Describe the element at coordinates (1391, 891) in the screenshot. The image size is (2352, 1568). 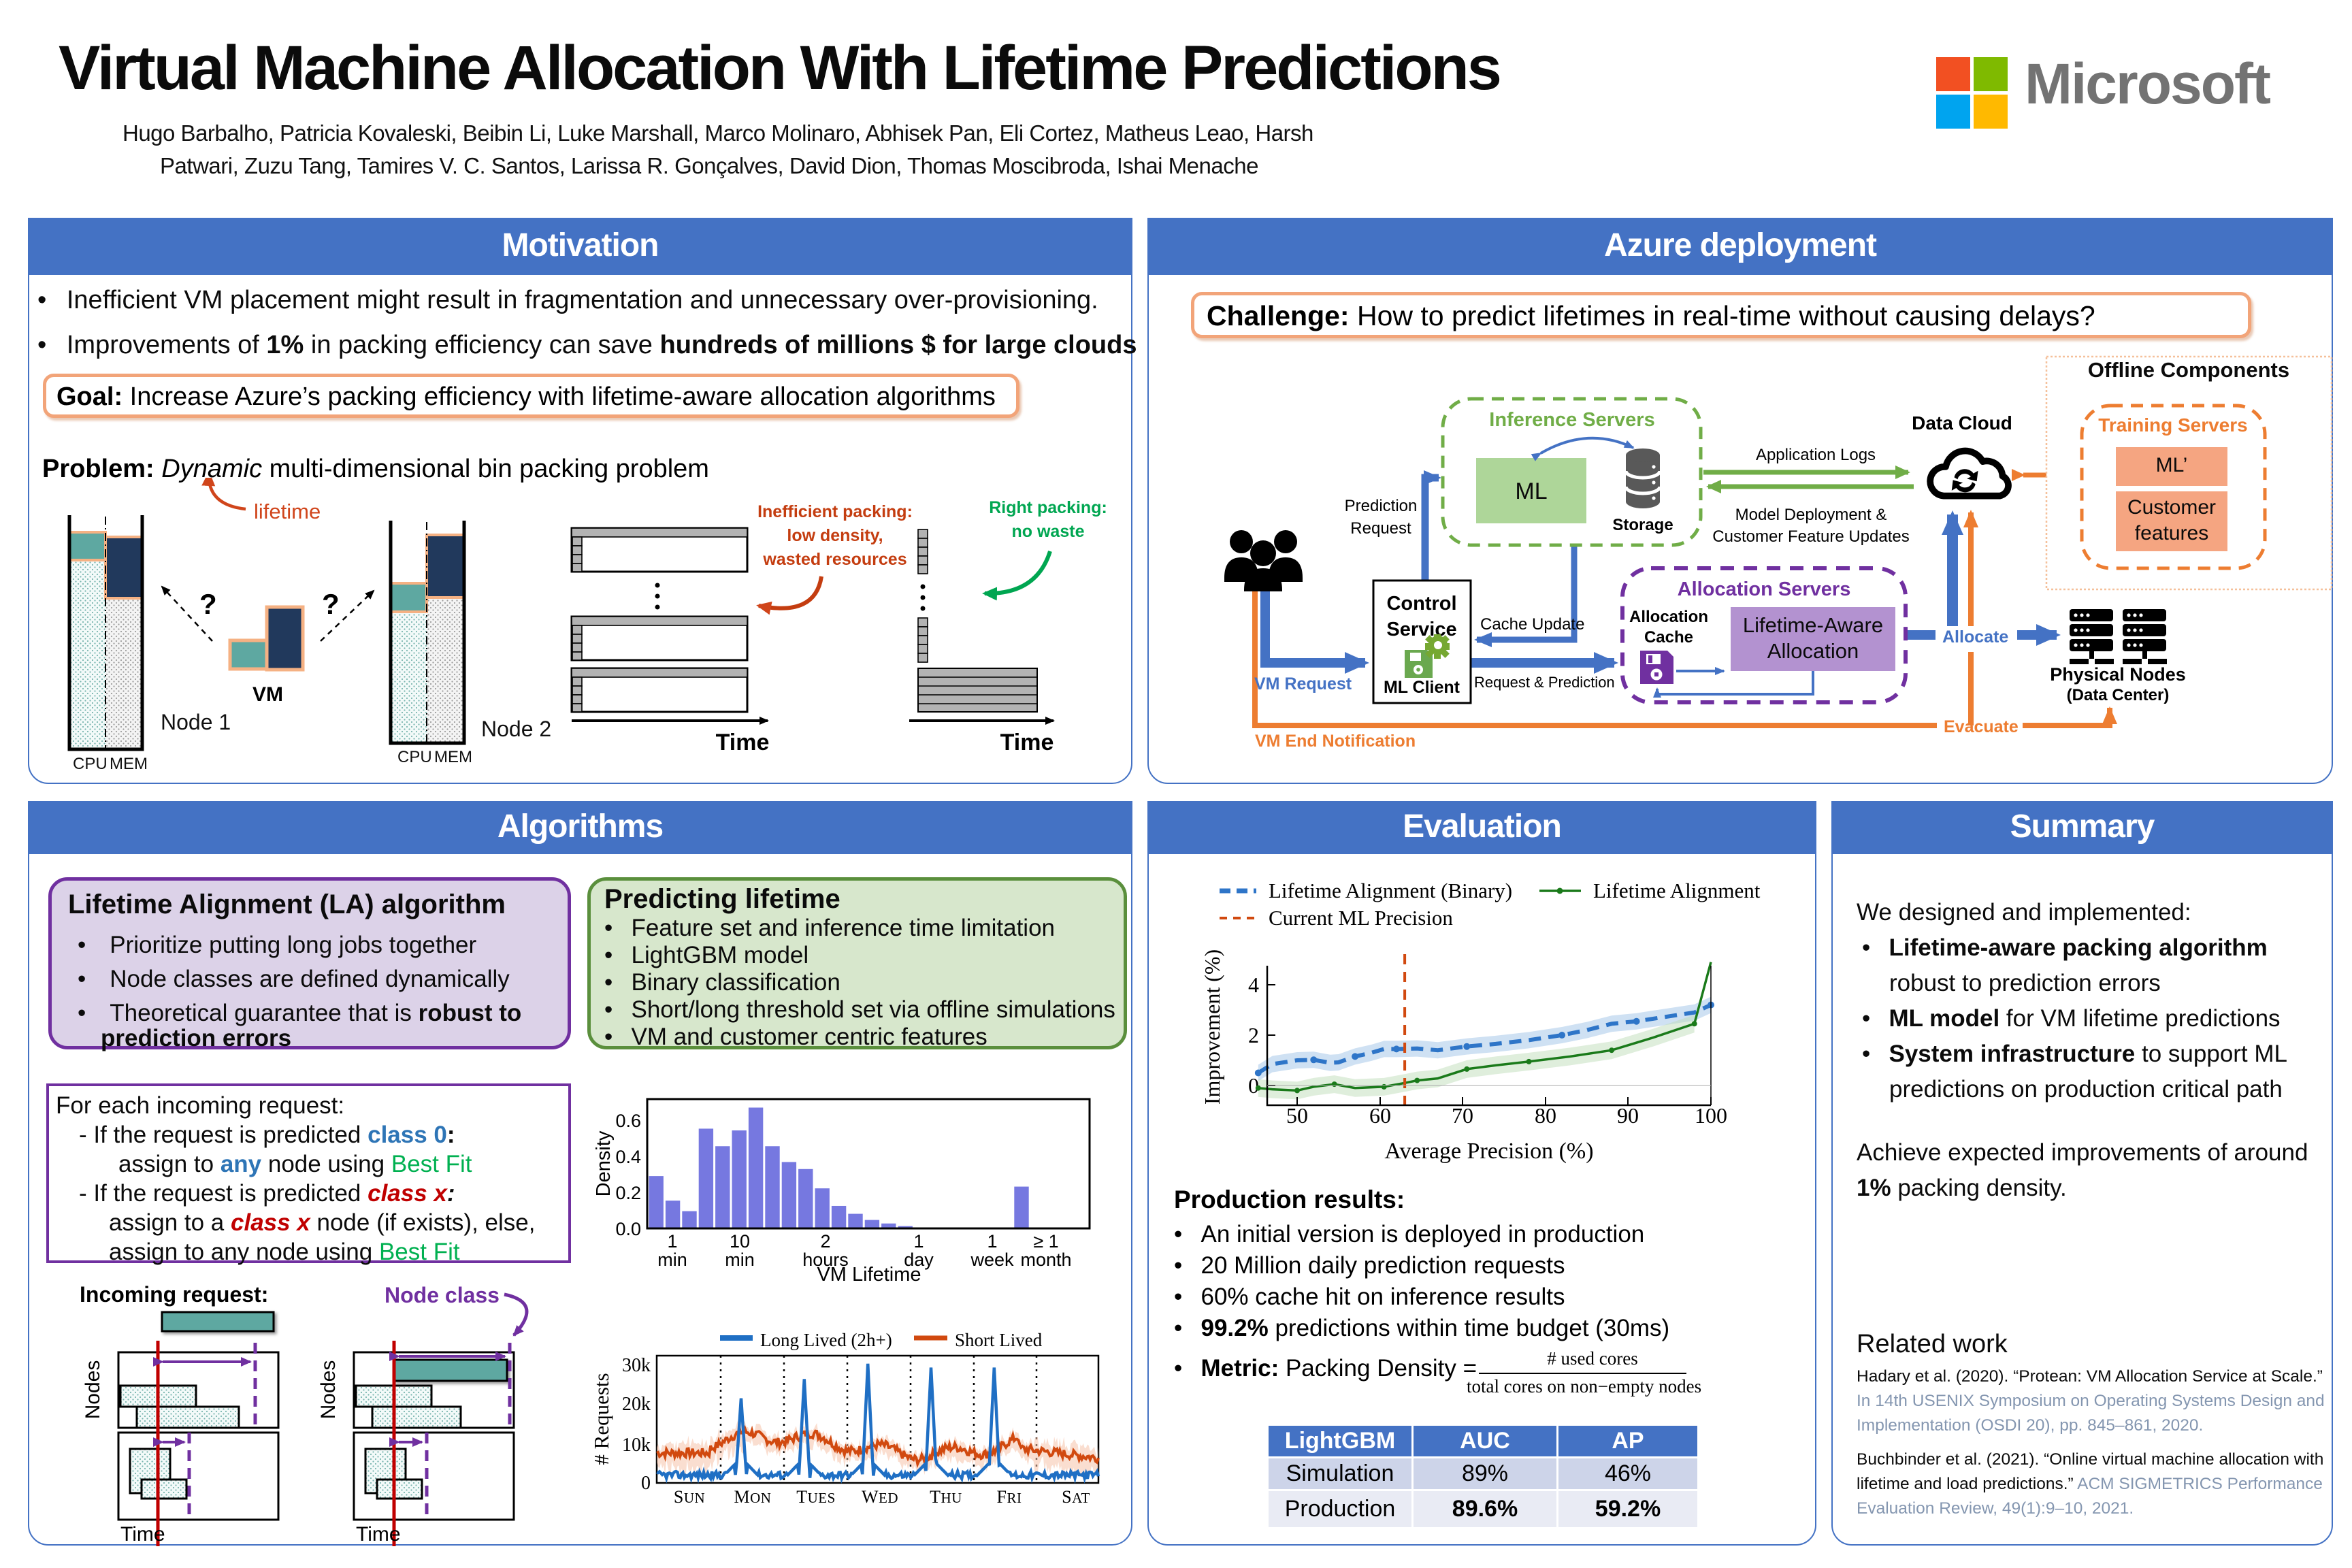
I see `svg-text: Lifetime Alignment (Binary)` at that location.